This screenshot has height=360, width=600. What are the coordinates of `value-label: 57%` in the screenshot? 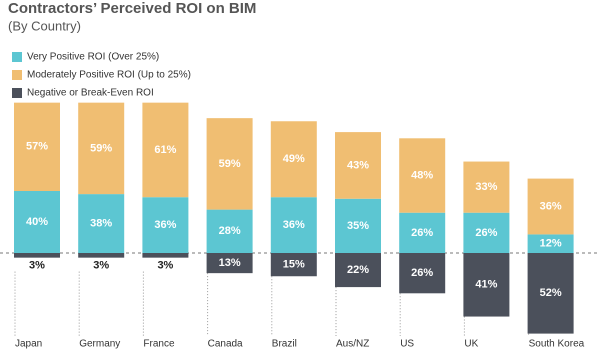 It's located at (37, 147).